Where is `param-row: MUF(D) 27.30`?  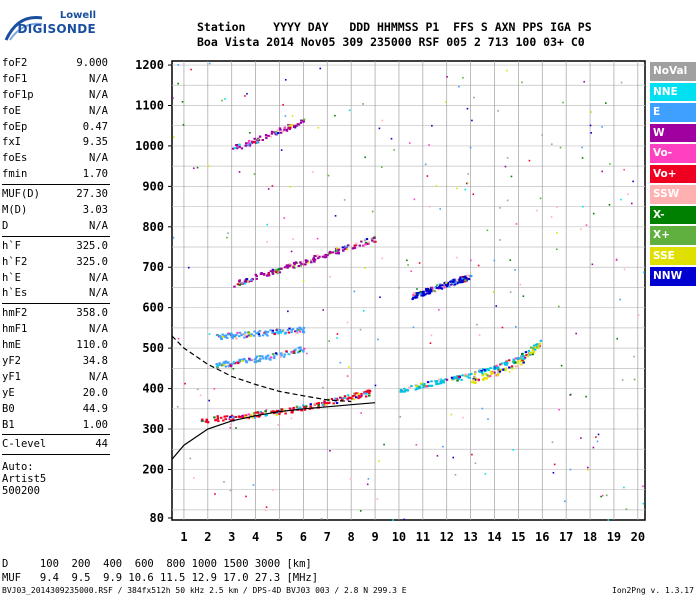
param-row: MUF(D) 27.30 is located at coordinates (56, 195).